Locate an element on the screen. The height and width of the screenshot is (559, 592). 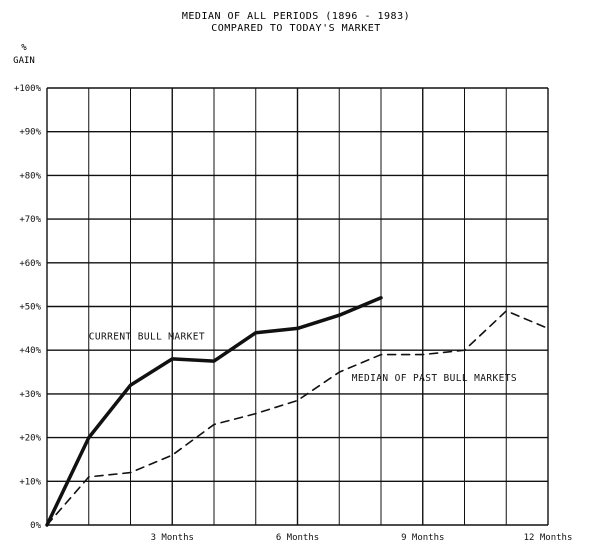
y-tick-label: +50% is located at coordinates (30, 308).